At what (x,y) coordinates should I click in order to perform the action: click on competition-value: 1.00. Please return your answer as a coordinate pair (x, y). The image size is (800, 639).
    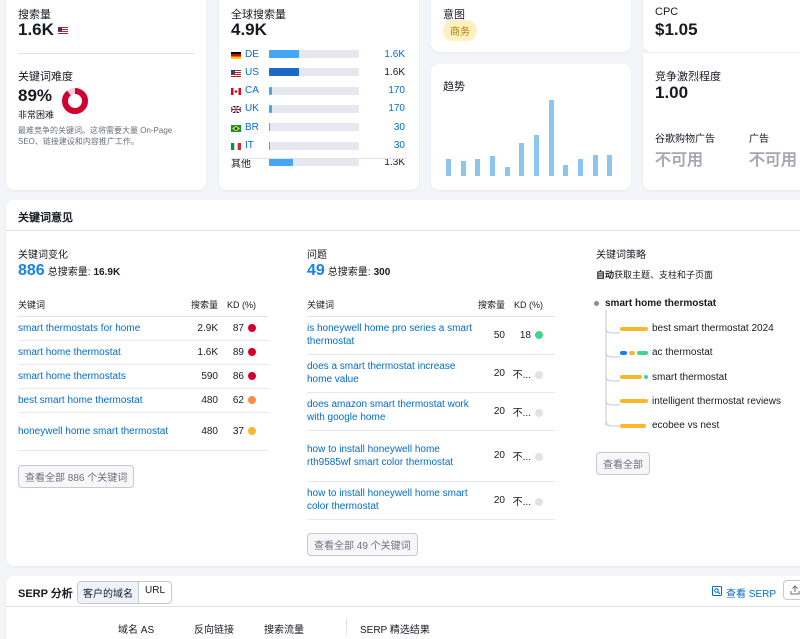
    Looking at the image, I should click on (672, 92).